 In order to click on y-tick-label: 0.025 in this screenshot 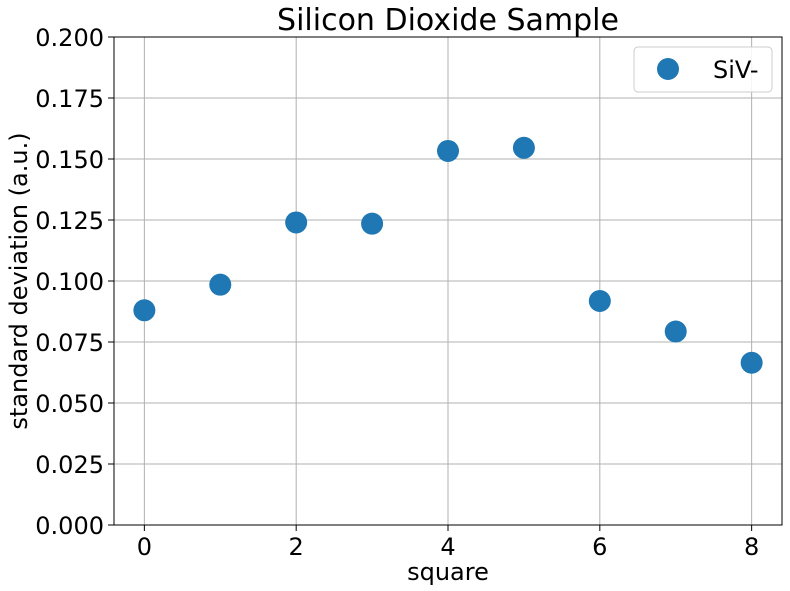, I will do `click(69, 465)`.